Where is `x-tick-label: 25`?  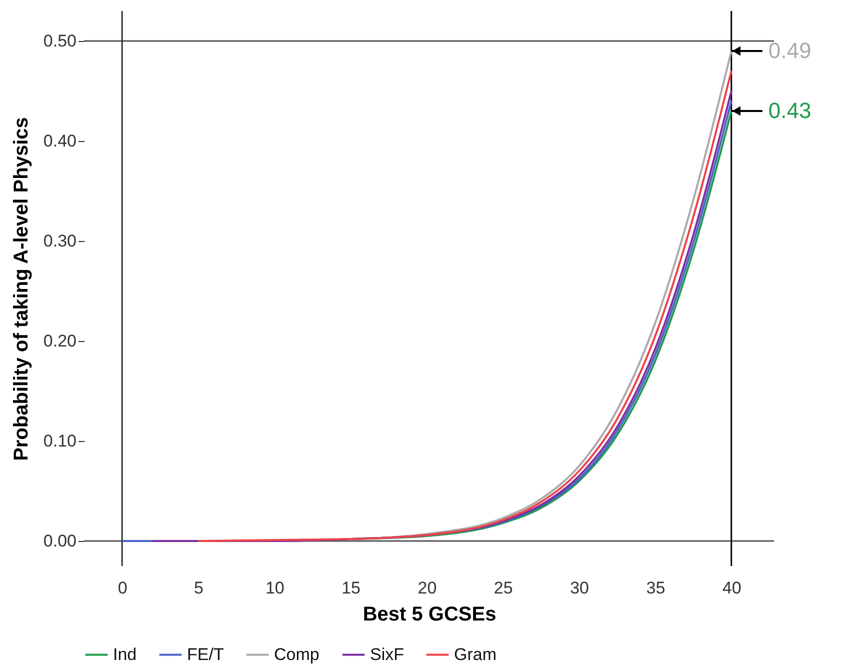
x-tick-label: 25 is located at coordinates (503, 588).